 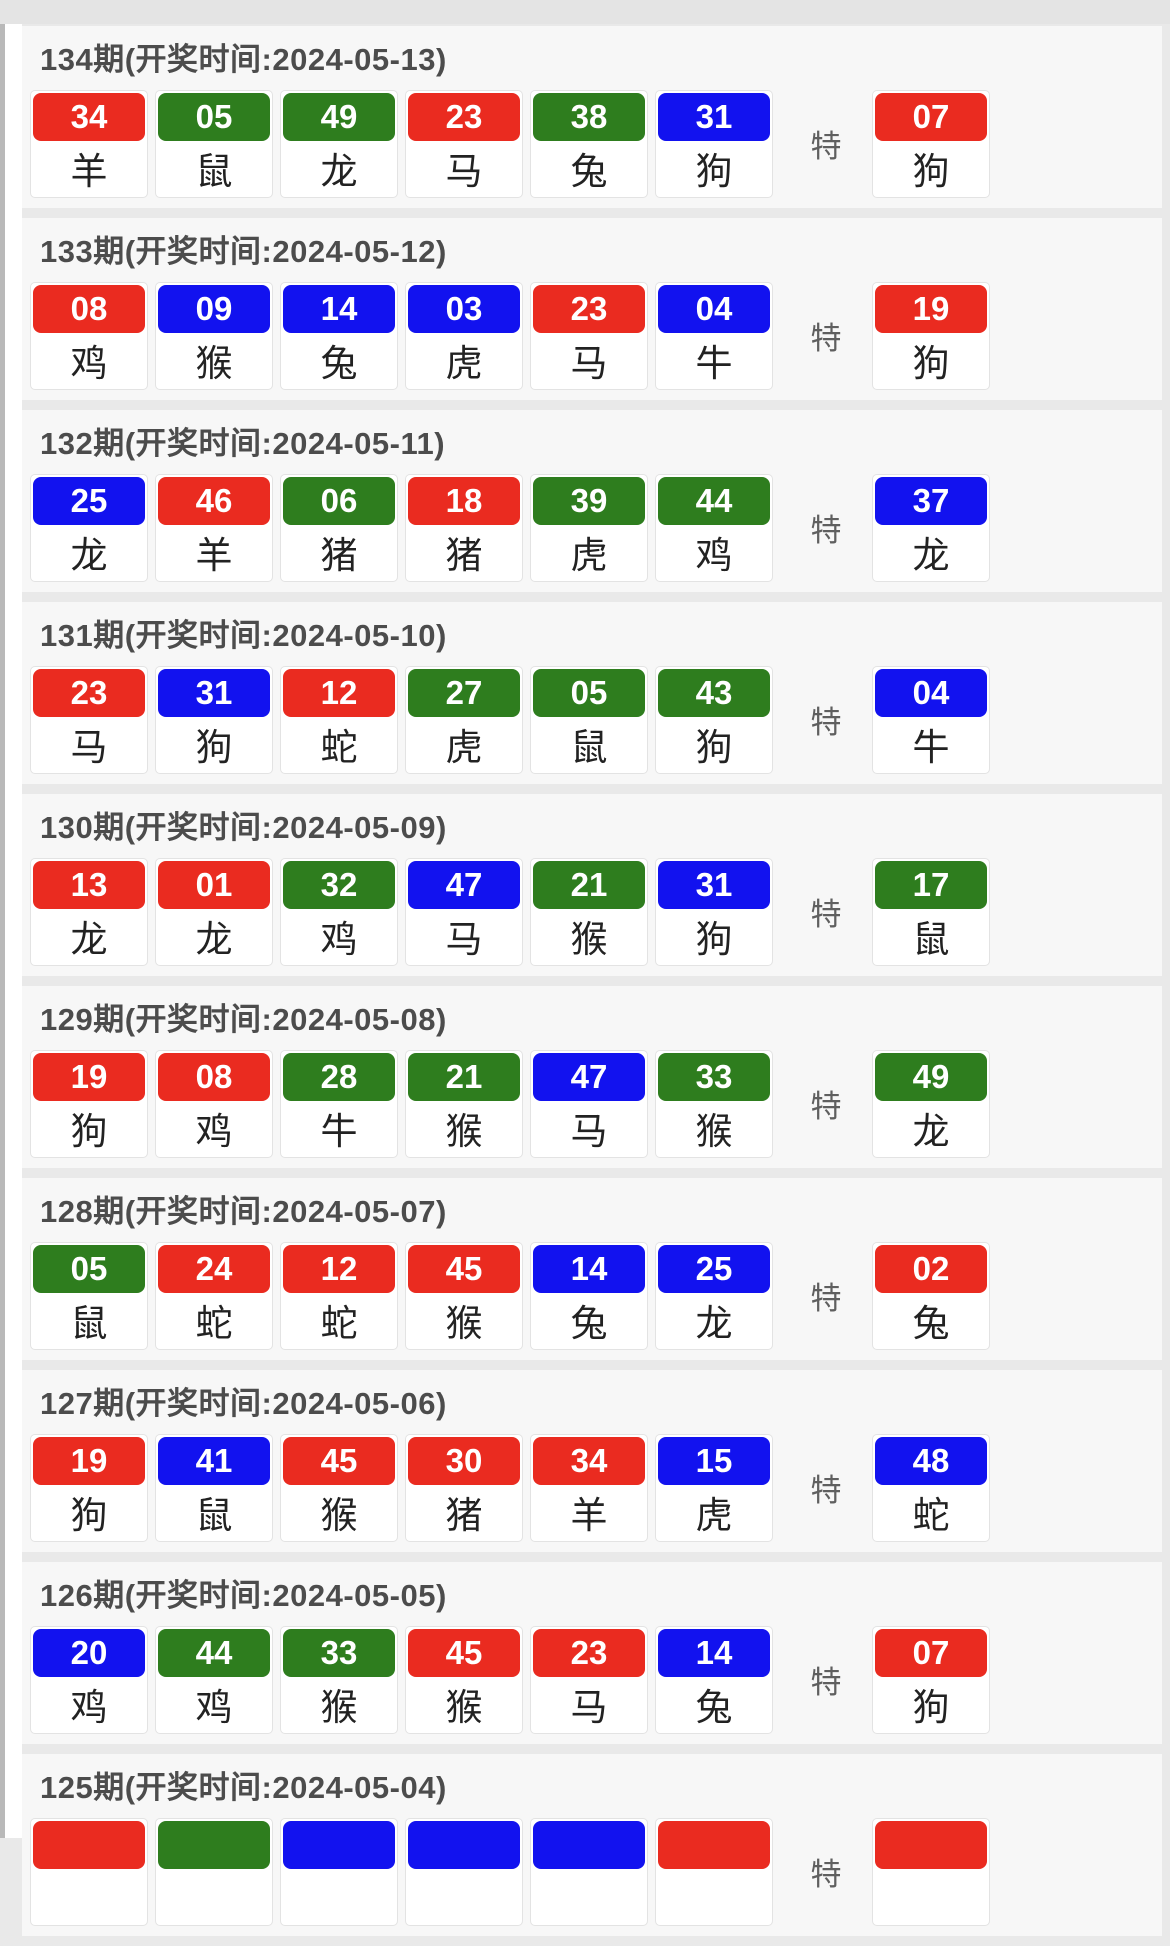 I want to click on draw-row: 125期(开奖时间:2024-05-04) 特, so click(x=592, y=1845).